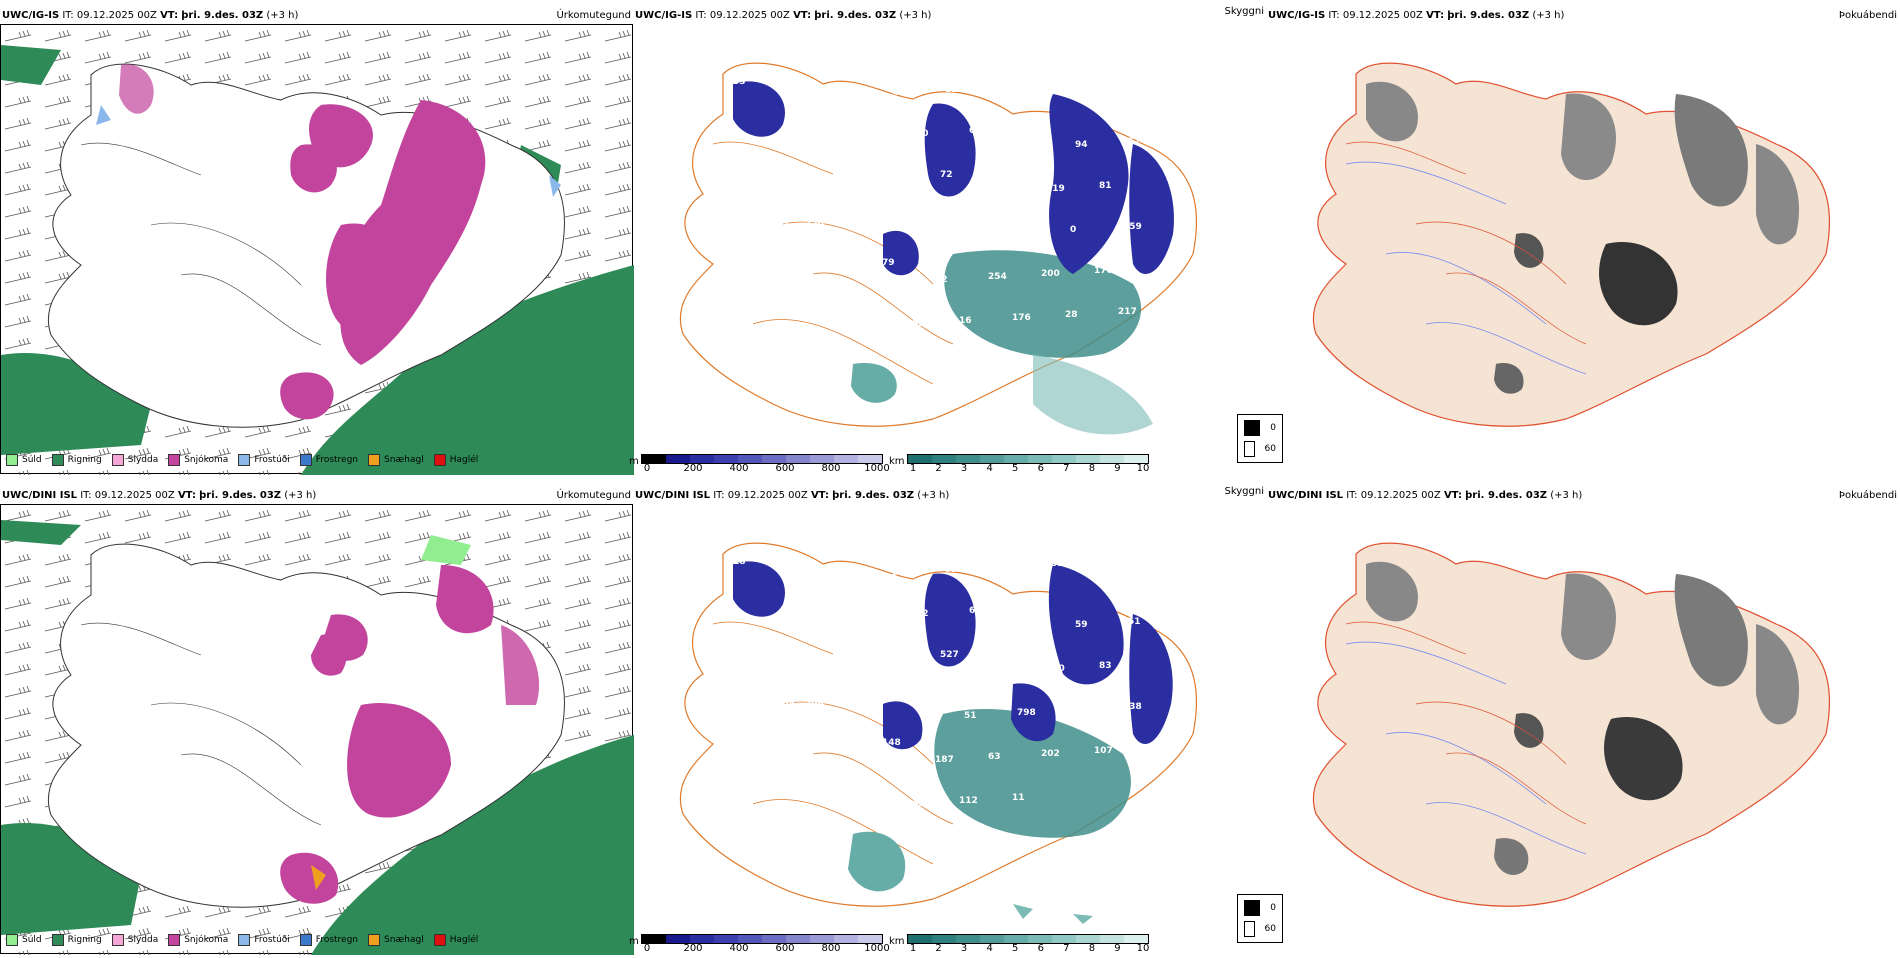 The image size is (1900, 958). Describe the element at coordinates (1092, 948) in the screenshot. I see `colorbar-tick-label: 8` at that location.